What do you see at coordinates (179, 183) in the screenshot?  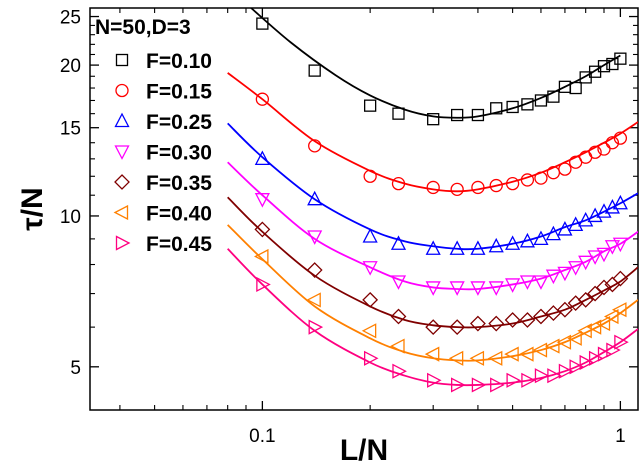 I see `legend-label-f035: F=0.35` at bounding box center [179, 183].